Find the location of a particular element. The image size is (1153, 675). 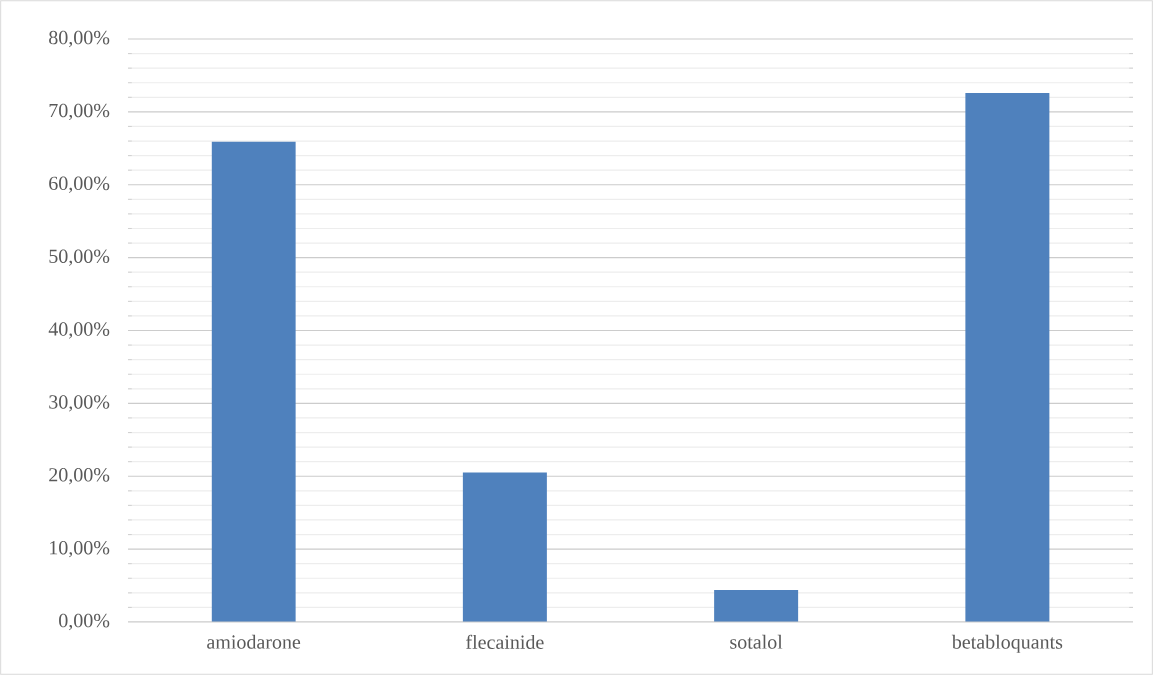

x-tick-label: flecainide is located at coordinates (505, 641).